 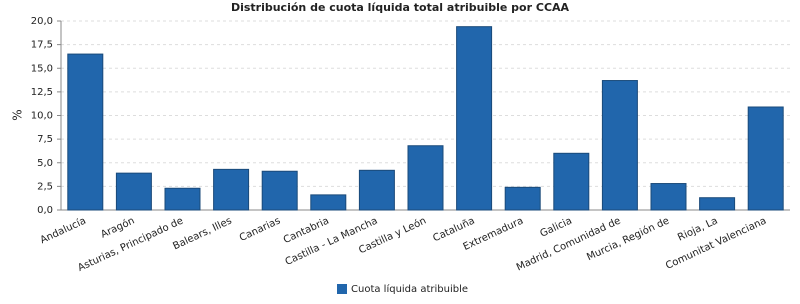 I want to click on y-tick-label: 7,5, so click(x=45, y=139).